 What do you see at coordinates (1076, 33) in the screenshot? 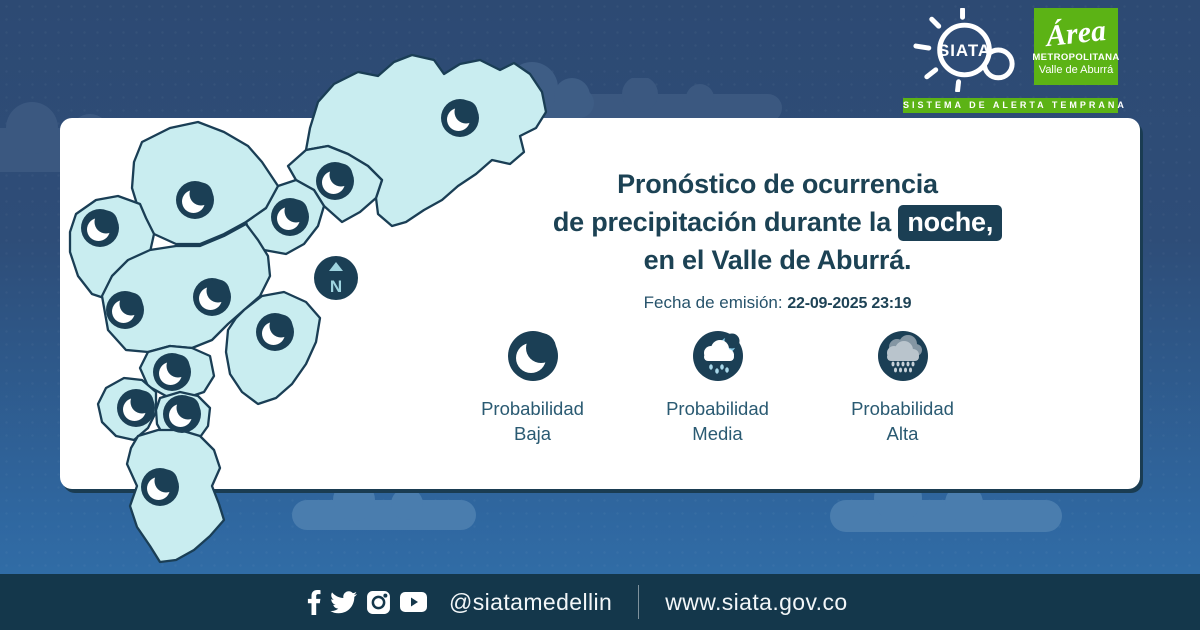
I see `area-logo-script: Área` at bounding box center [1076, 33].